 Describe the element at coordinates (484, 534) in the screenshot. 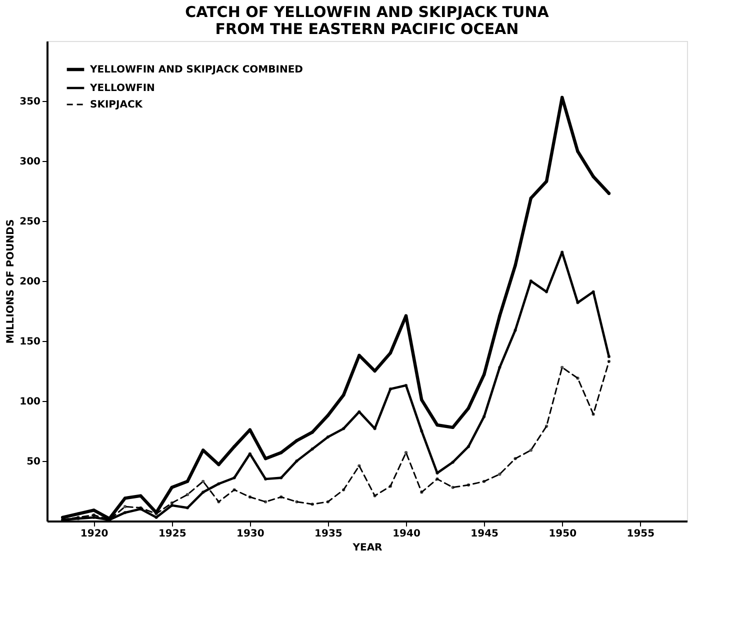

I see `x-tick-label: 1945` at that location.